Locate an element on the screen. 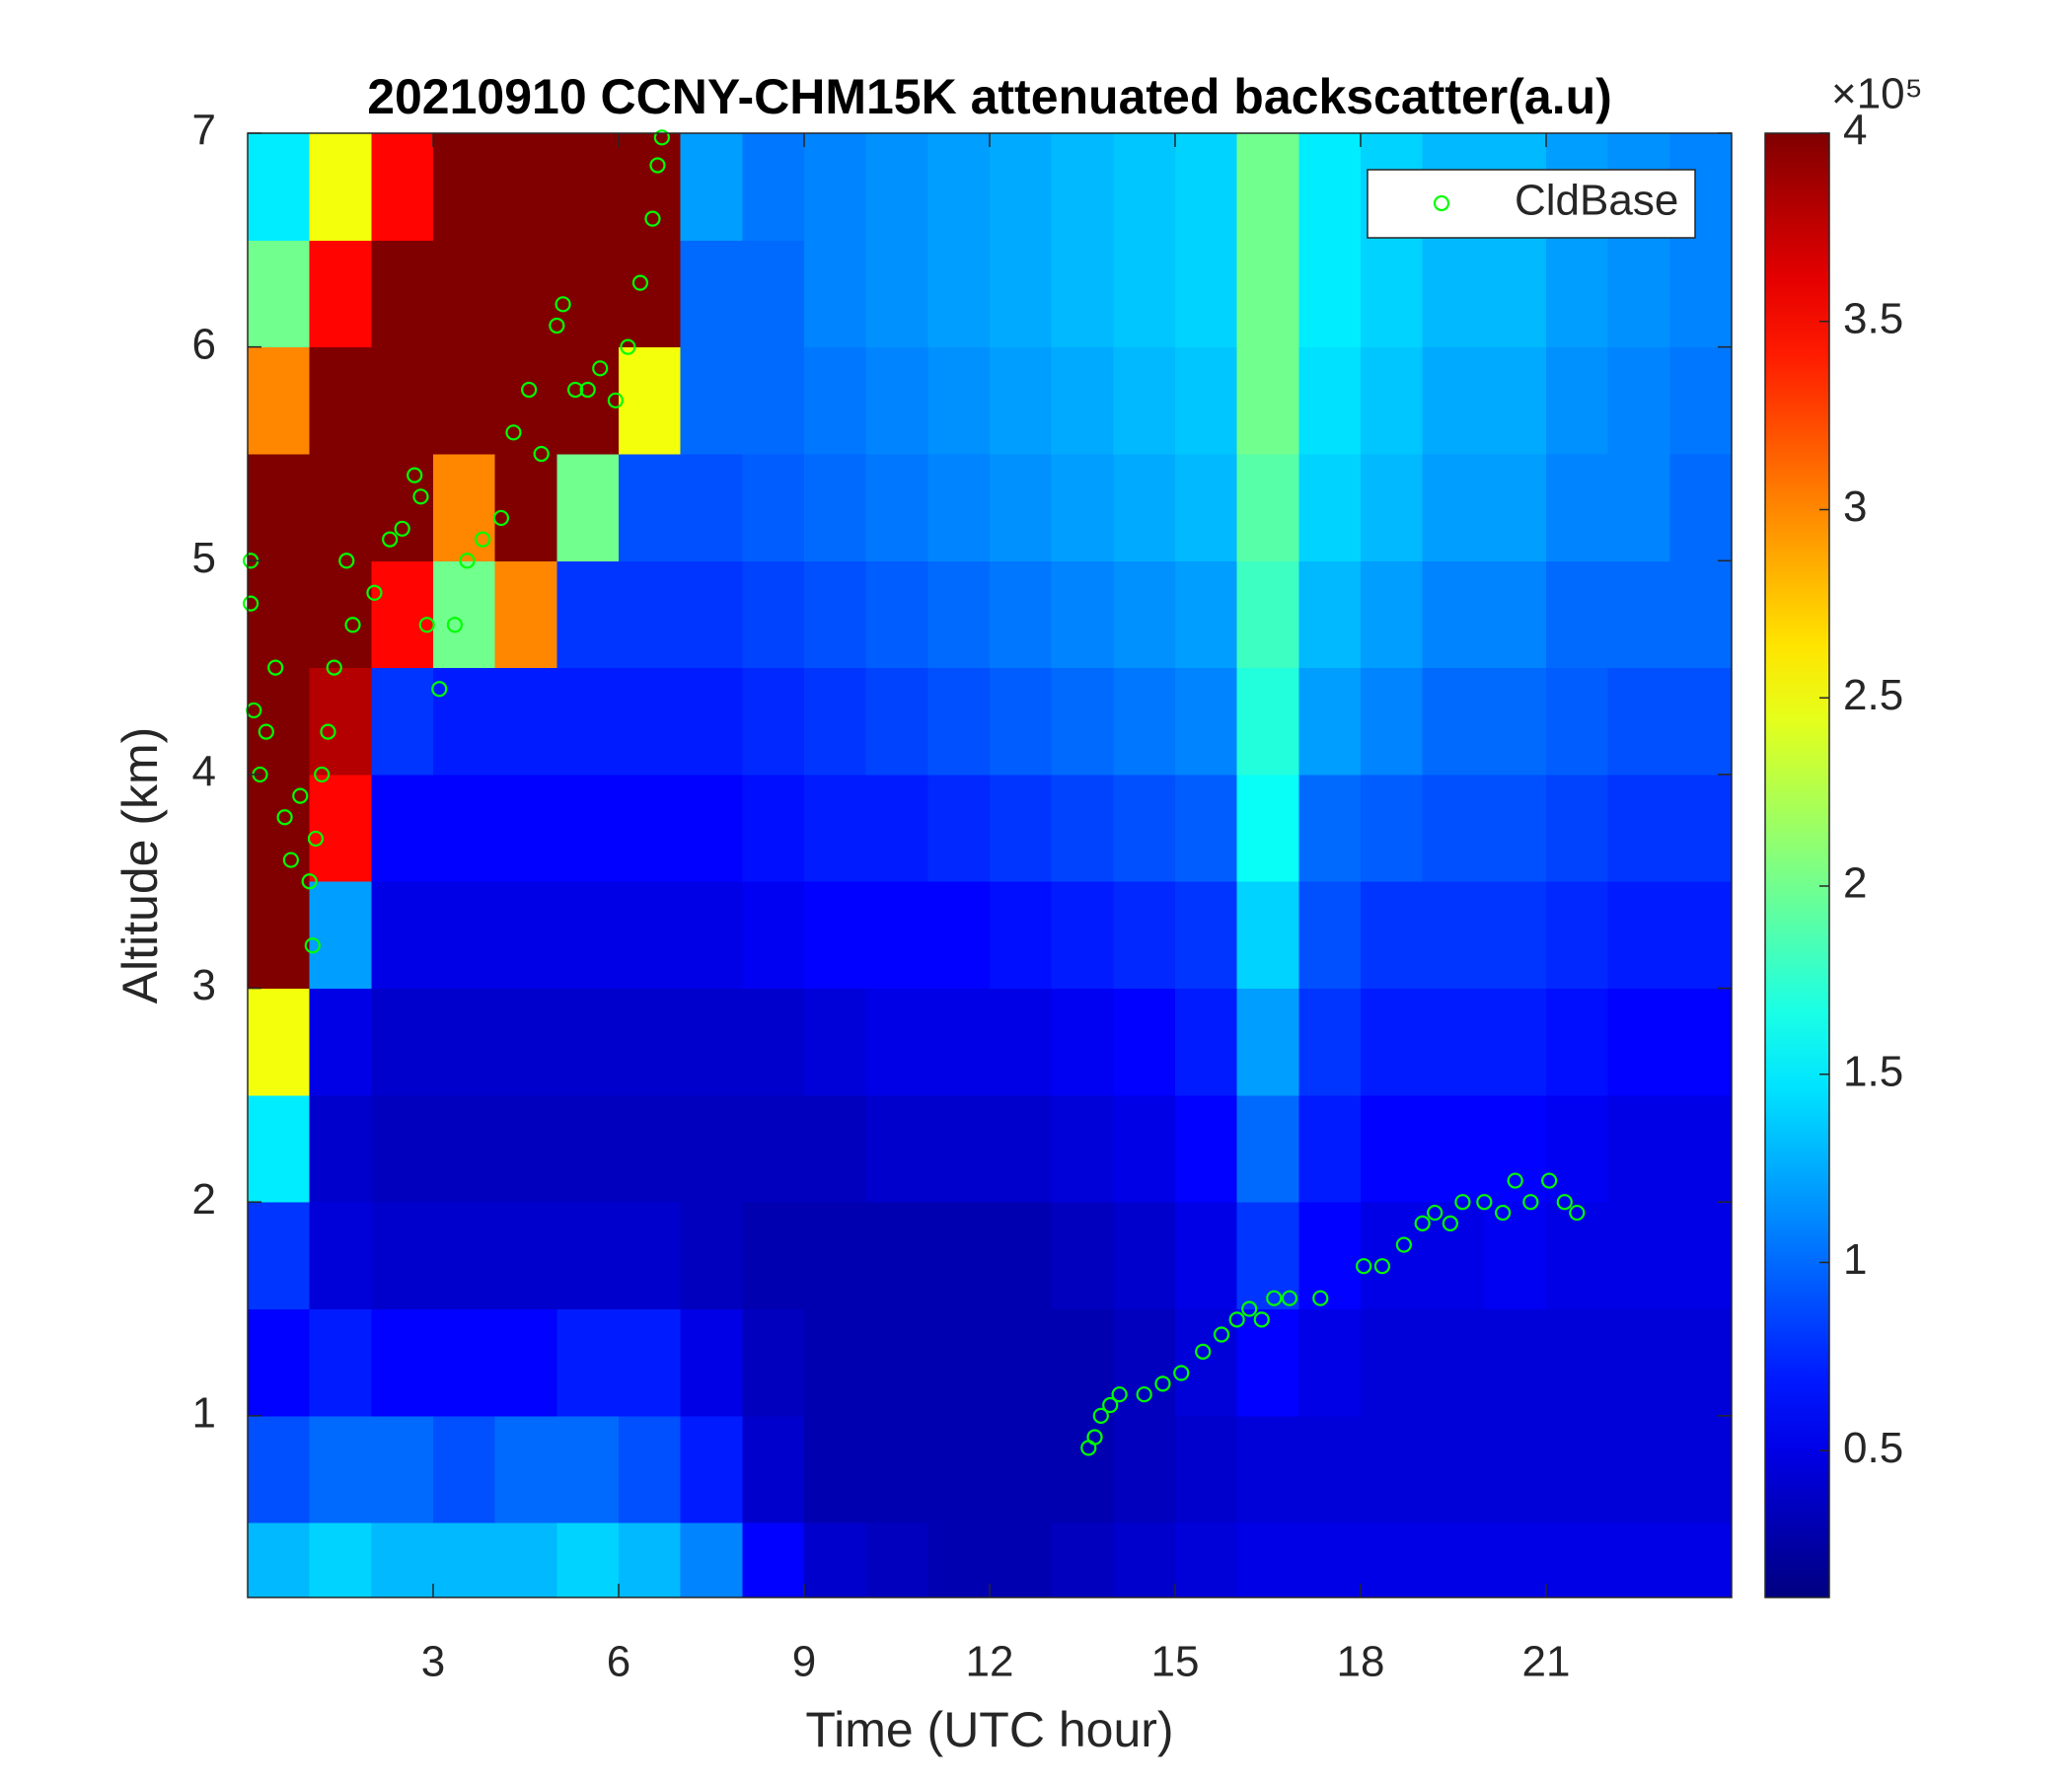 This screenshot has width=2072, height=1781. x-tick-label: 18 is located at coordinates (1361, 1662).